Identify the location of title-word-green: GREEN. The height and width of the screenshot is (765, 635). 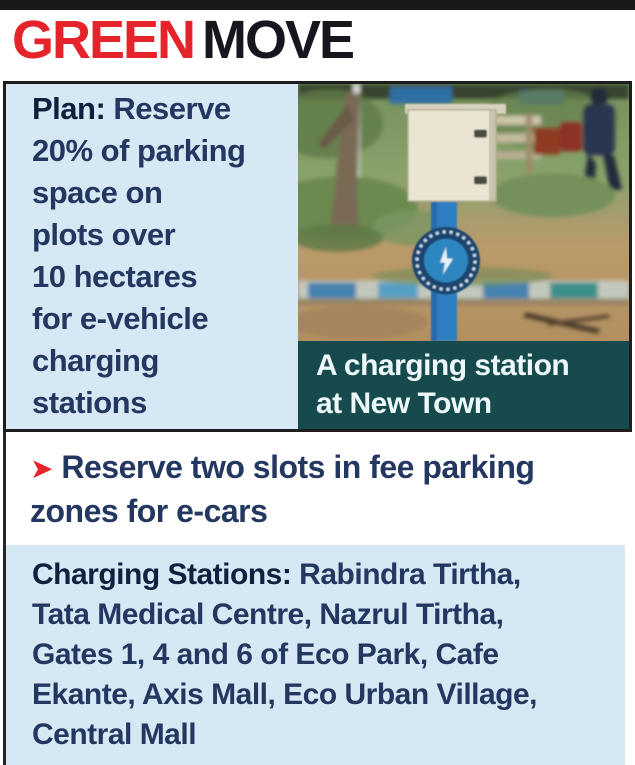
(104, 40).